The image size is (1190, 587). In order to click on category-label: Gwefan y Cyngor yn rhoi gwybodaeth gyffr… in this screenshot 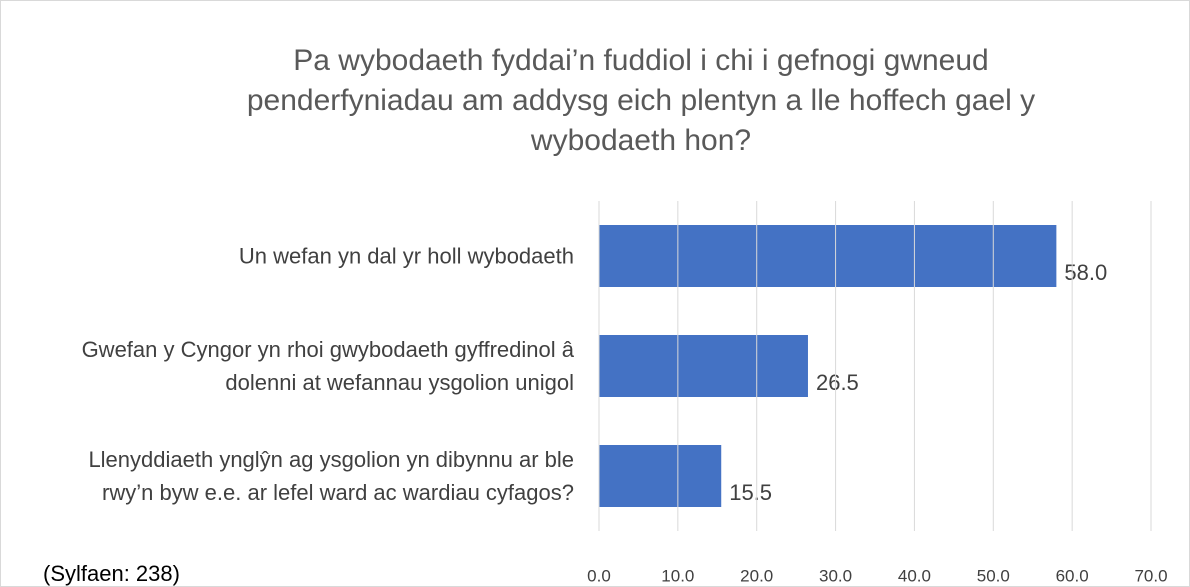, I will do `click(327, 366)`.